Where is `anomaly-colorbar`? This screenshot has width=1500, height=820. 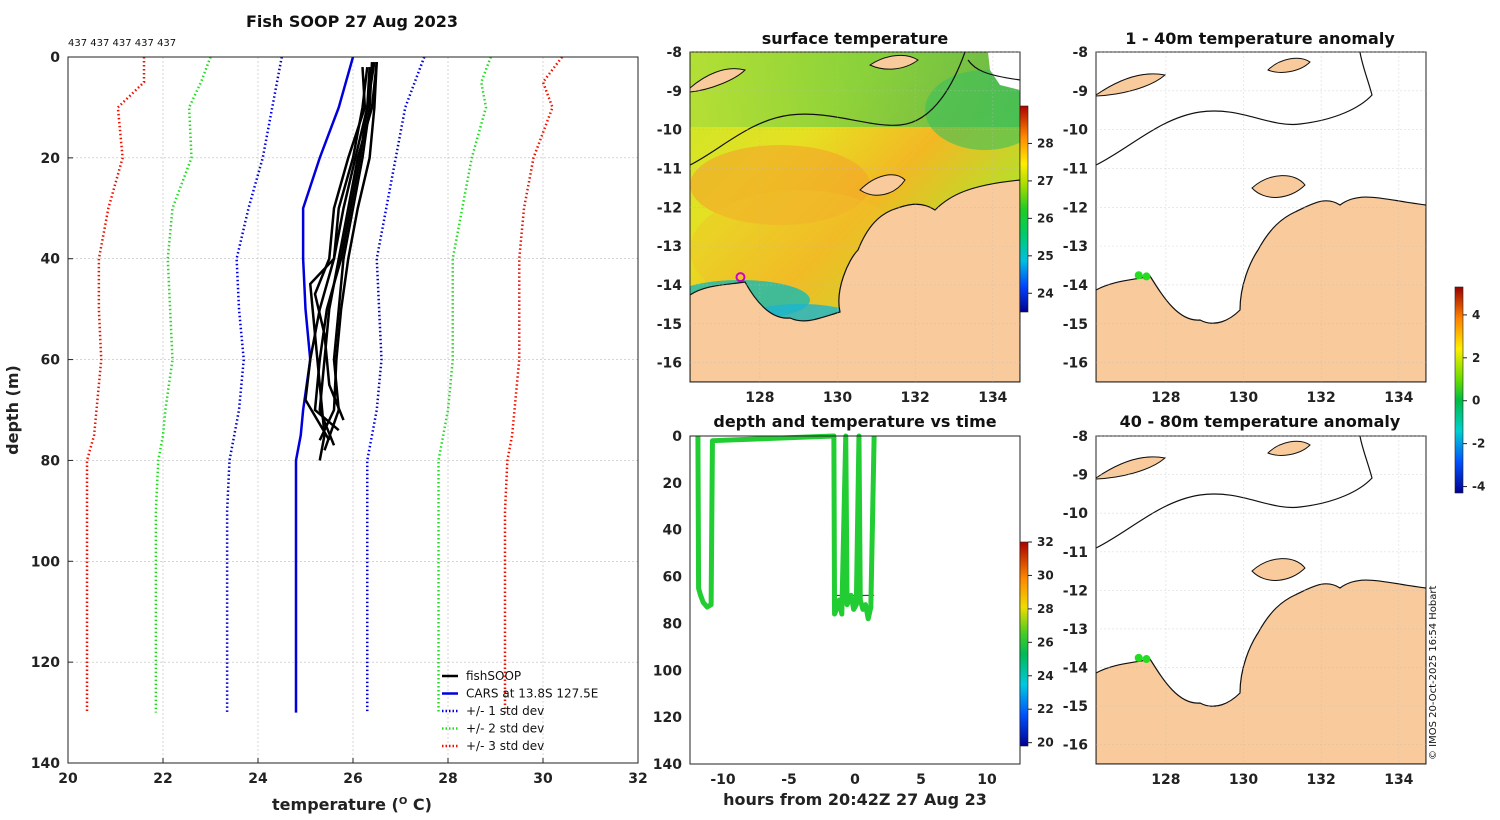 anomaly-colorbar is located at coordinates (1459, 390).